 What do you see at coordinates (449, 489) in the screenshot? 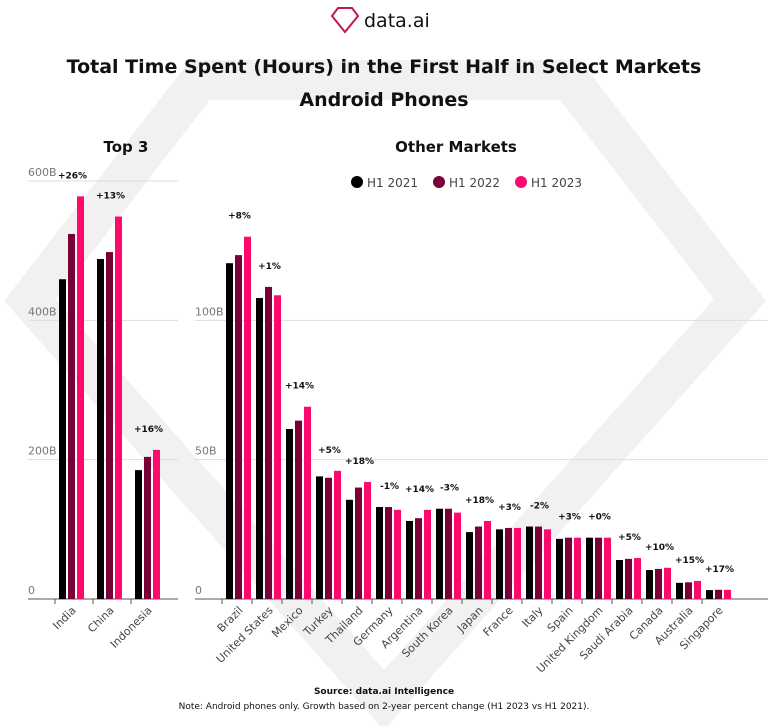
I see `growth-label: -3%` at bounding box center [449, 489].